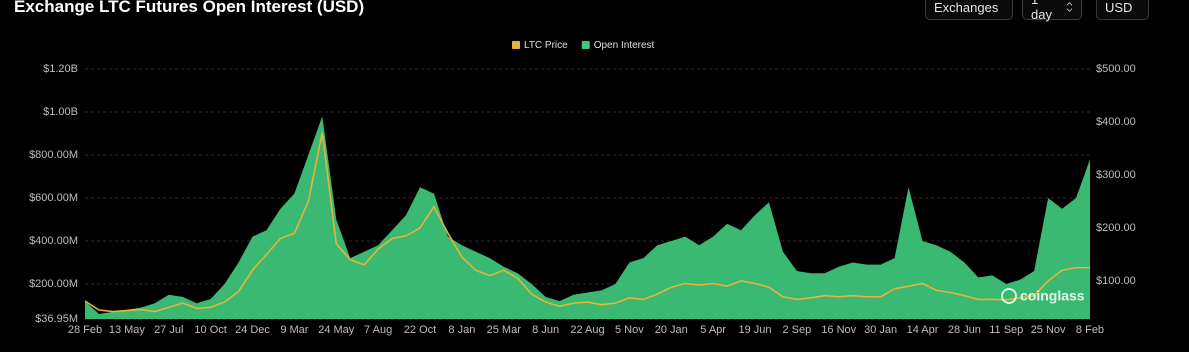 This screenshot has height=352, width=1189. What do you see at coordinates (923, 330) in the screenshot?
I see `x-tick-label: 14 Apr` at bounding box center [923, 330].